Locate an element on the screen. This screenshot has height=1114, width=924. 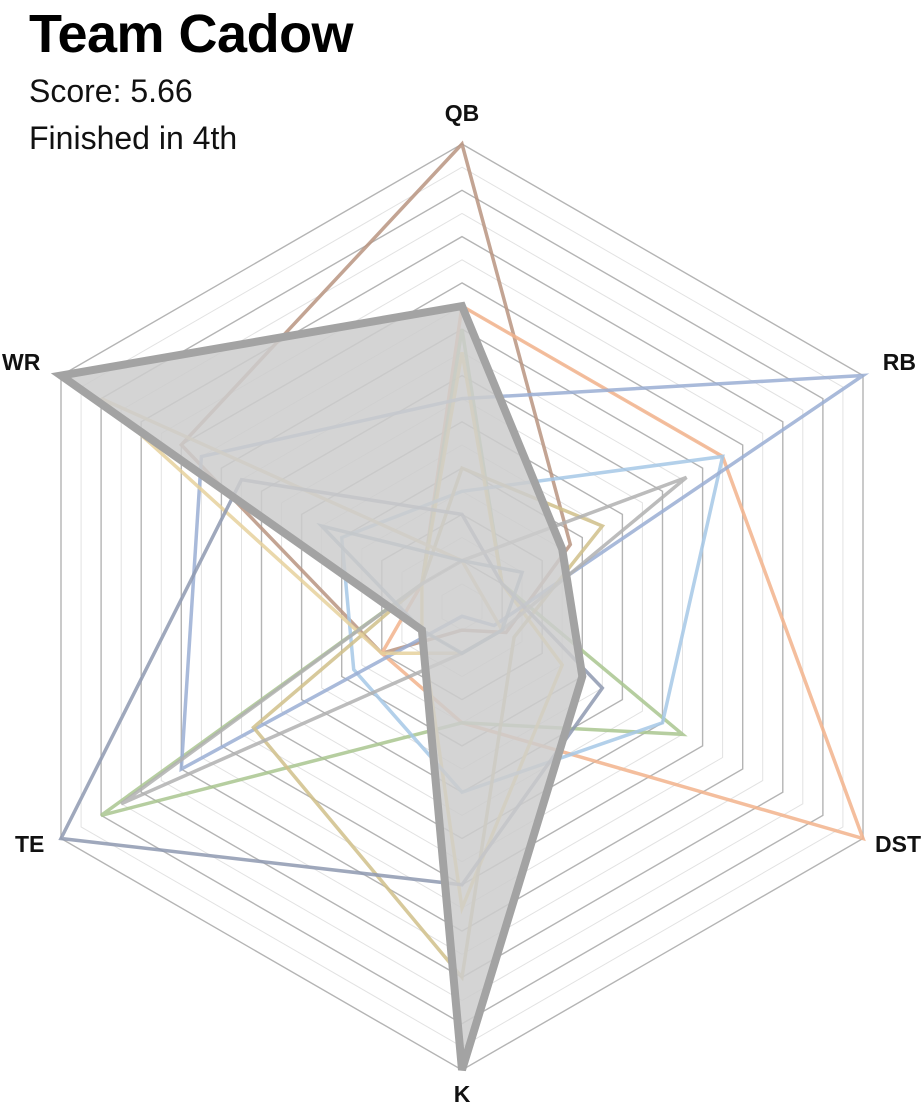
axis-label-dst: DST is located at coordinates (898, 844).